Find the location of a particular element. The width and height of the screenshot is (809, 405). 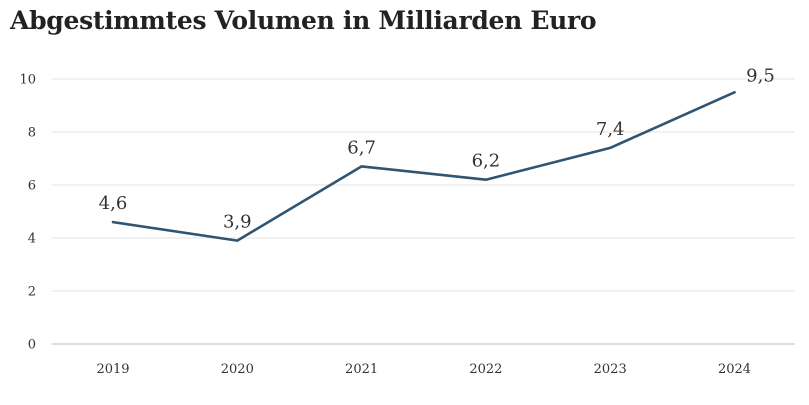

x-tick-label: 2023 is located at coordinates (610, 369).